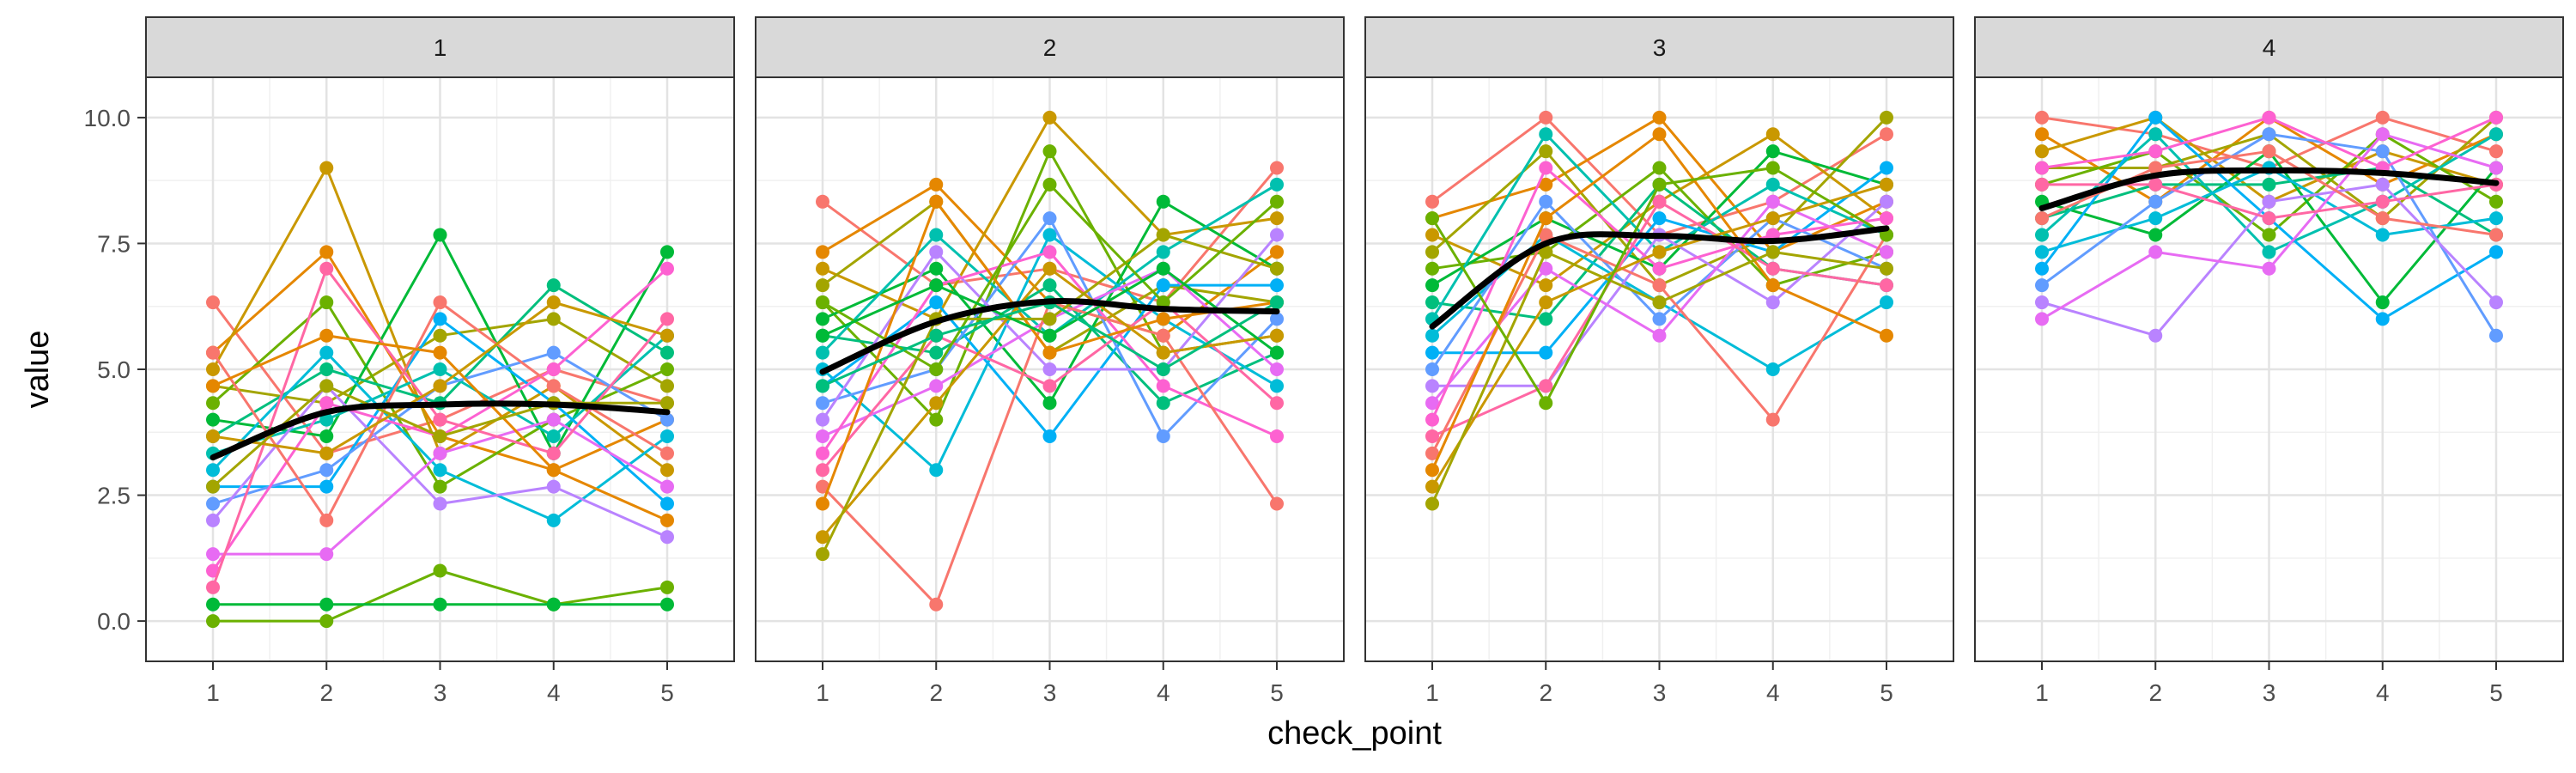  Describe the element at coordinates (114, 369) in the screenshot. I see `y-tick-label: 5.0` at that location.